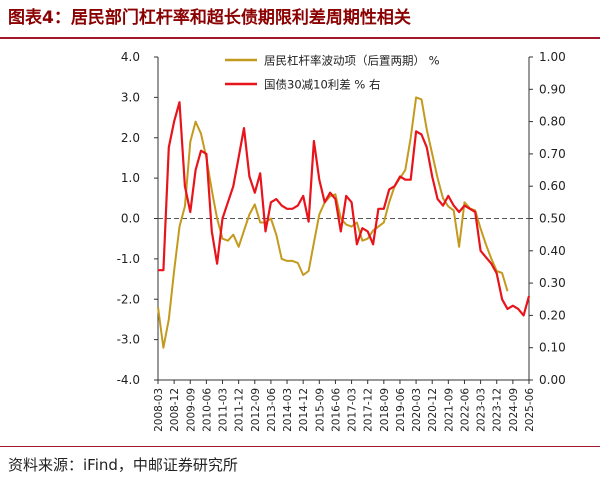  What do you see at coordinates (256, 410) in the screenshot?
I see `x-axis-tick-label: 2012-09` at bounding box center [256, 410].